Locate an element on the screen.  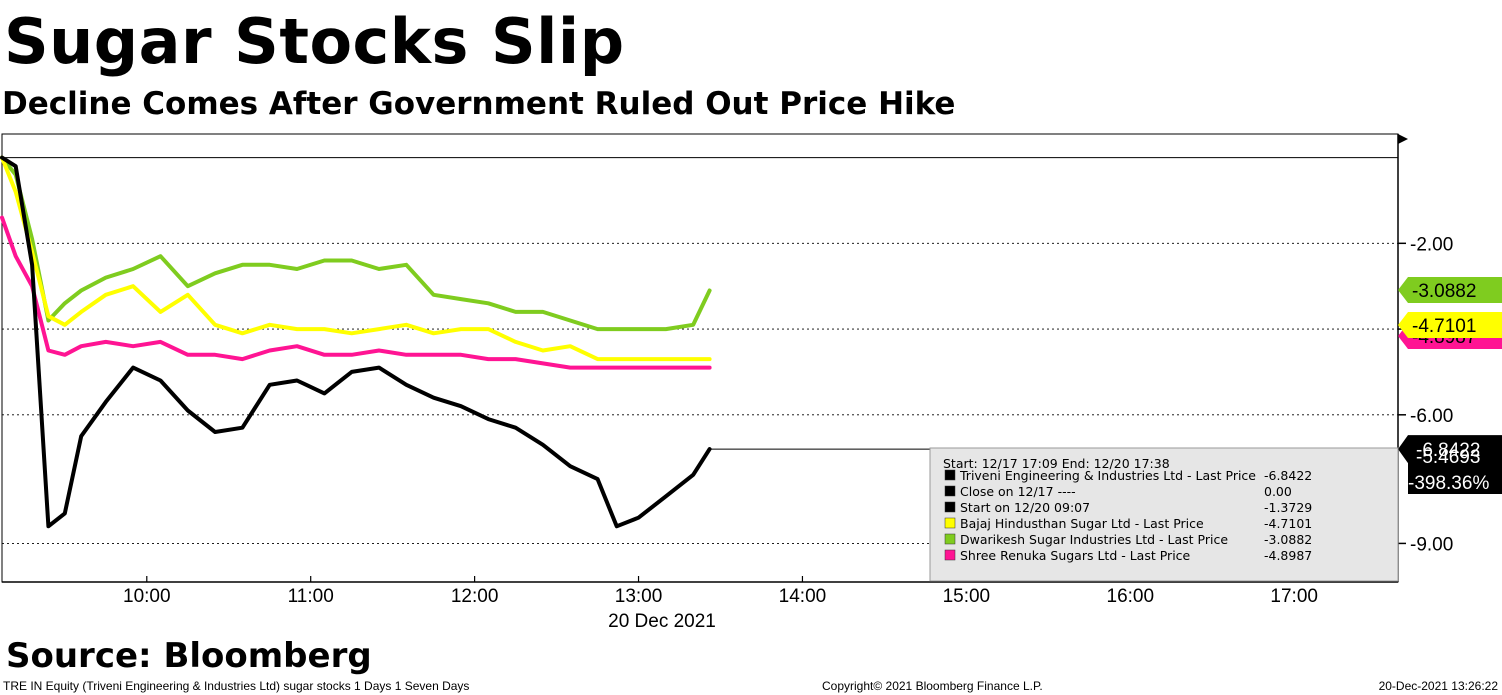
legend-entry-label: Start on 12/20 09:07 is located at coordinates (1025, 507).